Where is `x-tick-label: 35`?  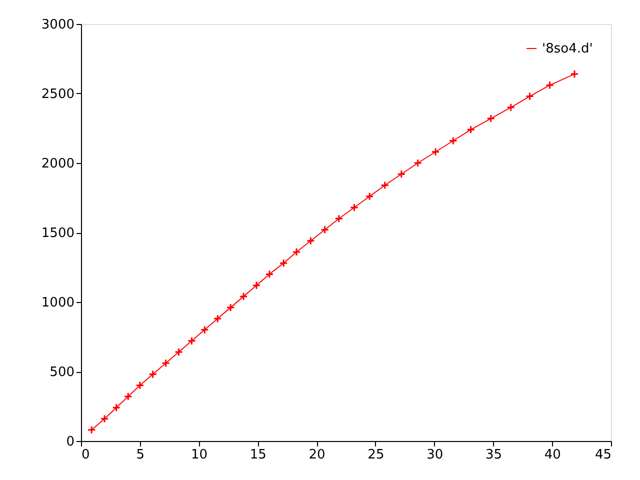 x-tick-label: 35 is located at coordinates (493, 455).